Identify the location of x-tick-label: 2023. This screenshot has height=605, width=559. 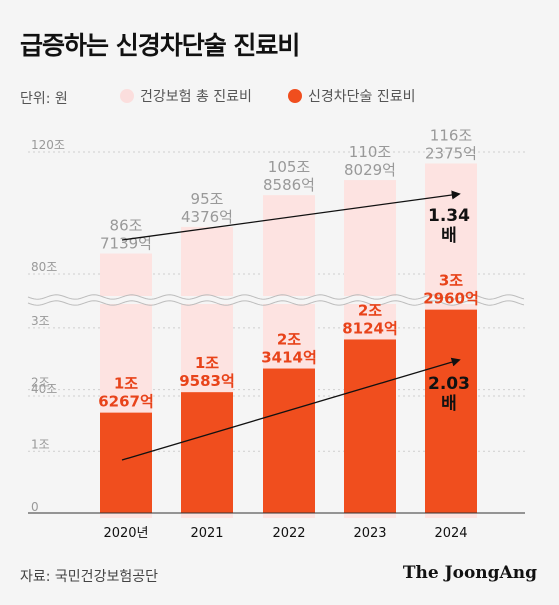
(369, 533).